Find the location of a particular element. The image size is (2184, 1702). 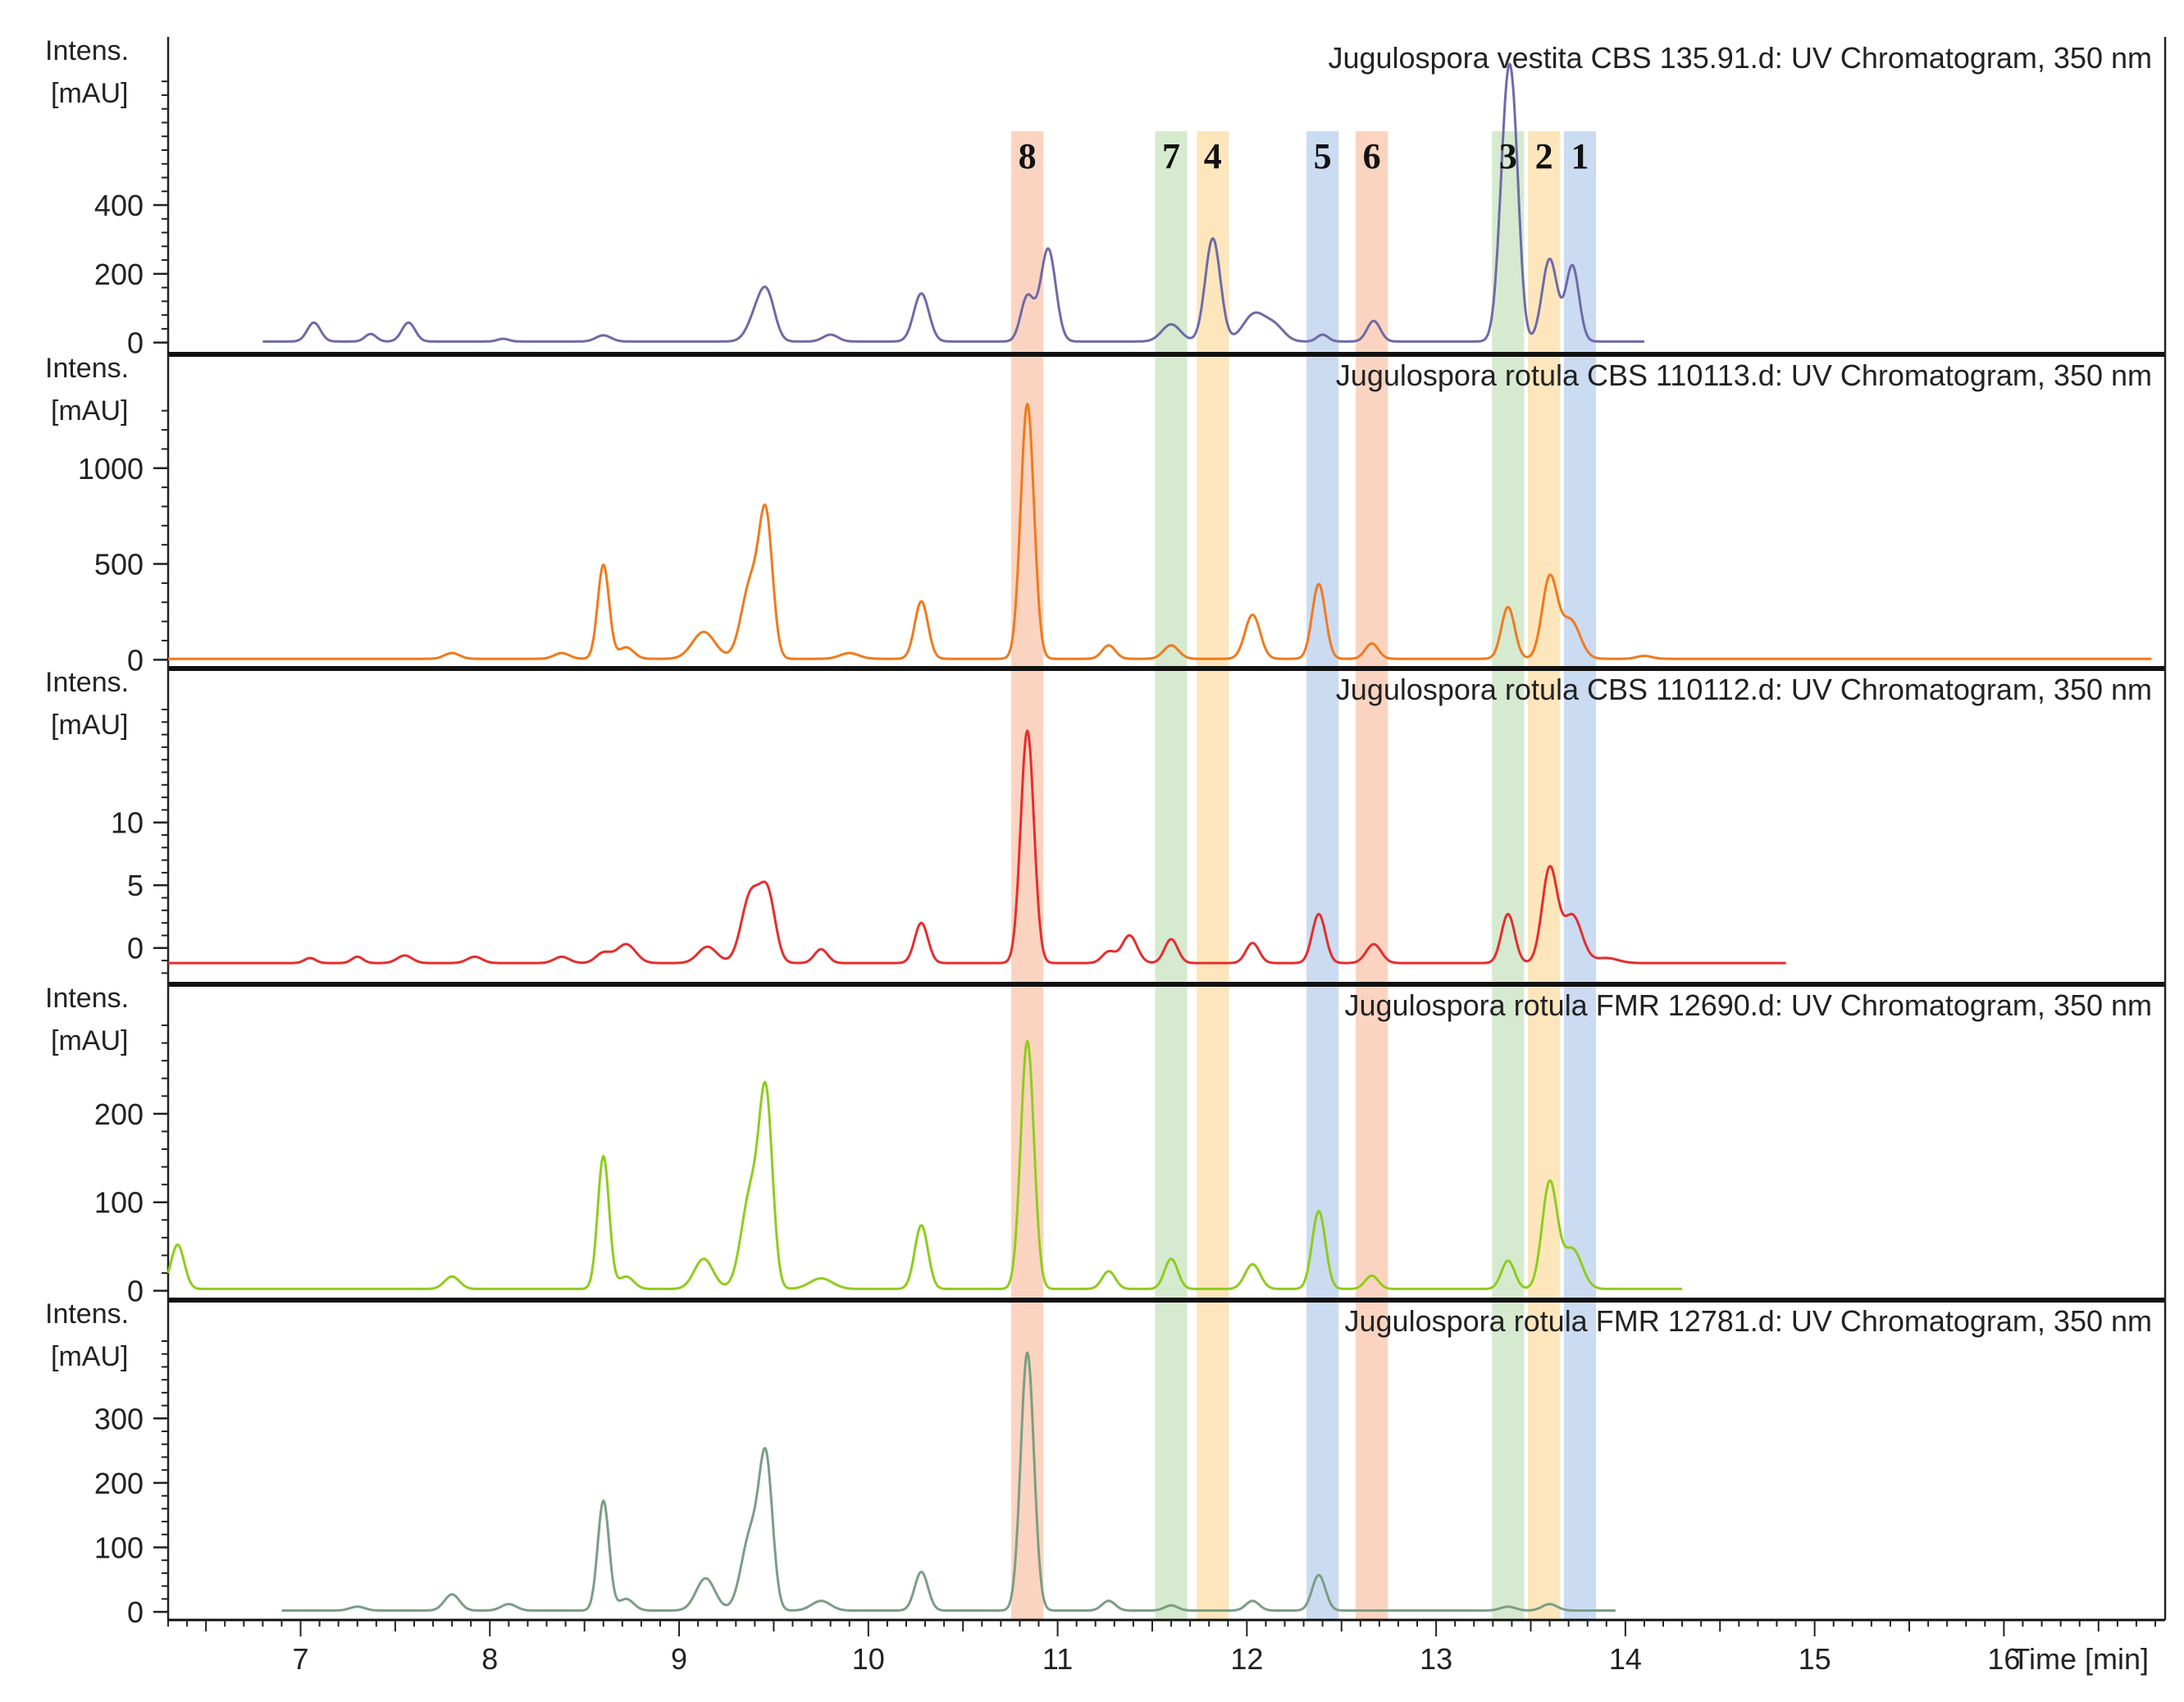

compound-label-7: 7 is located at coordinates (1171, 156).